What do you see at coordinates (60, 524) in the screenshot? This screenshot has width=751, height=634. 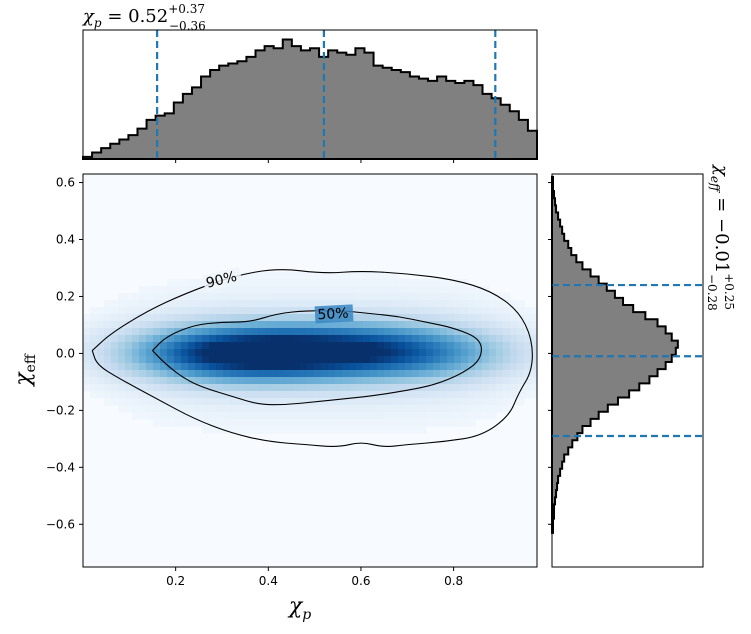 I see `y-tick-label: −0.6` at bounding box center [60, 524].